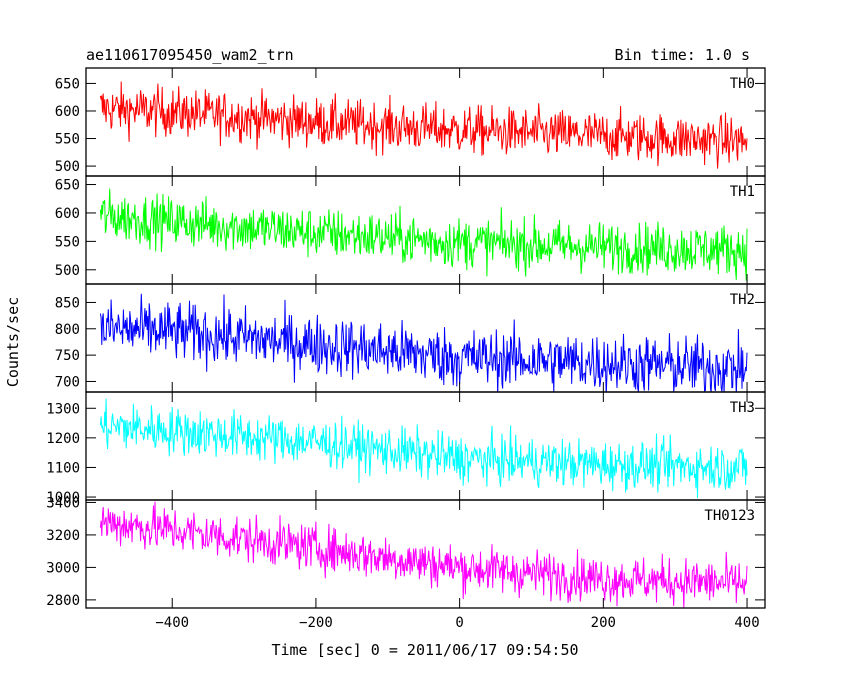 This screenshot has height=680, width=850. Describe the element at coordinates (316, 623) in the screenshot. I see `x-tick-label: −200` at that location.